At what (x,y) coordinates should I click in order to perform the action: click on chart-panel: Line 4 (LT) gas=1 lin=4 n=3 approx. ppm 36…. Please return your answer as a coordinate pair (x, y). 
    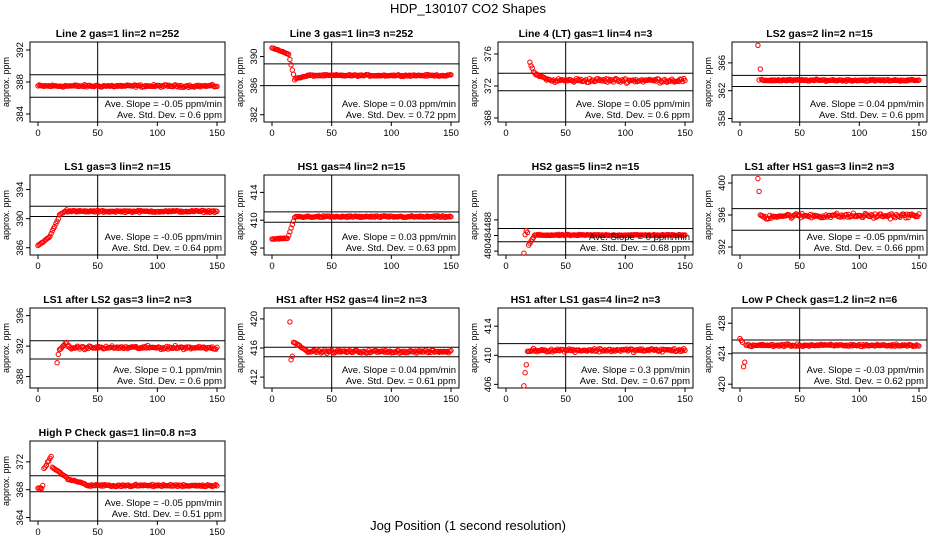
    Looking at the image, I should click on (581, 83).